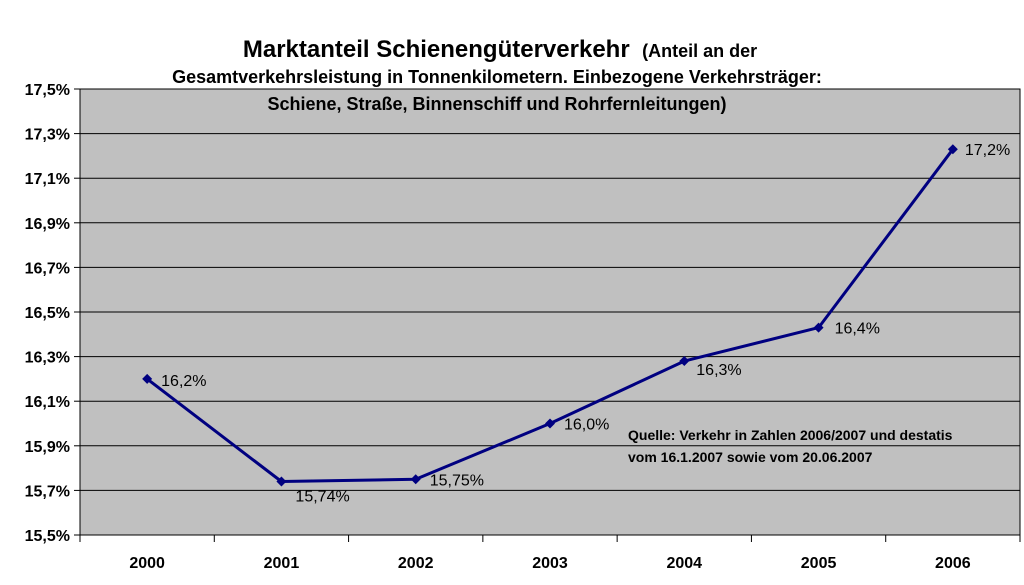 The width and height of the screenshot is (1024, 585). I want to click on y-tick-label: 15,7%, so click(47, 491).